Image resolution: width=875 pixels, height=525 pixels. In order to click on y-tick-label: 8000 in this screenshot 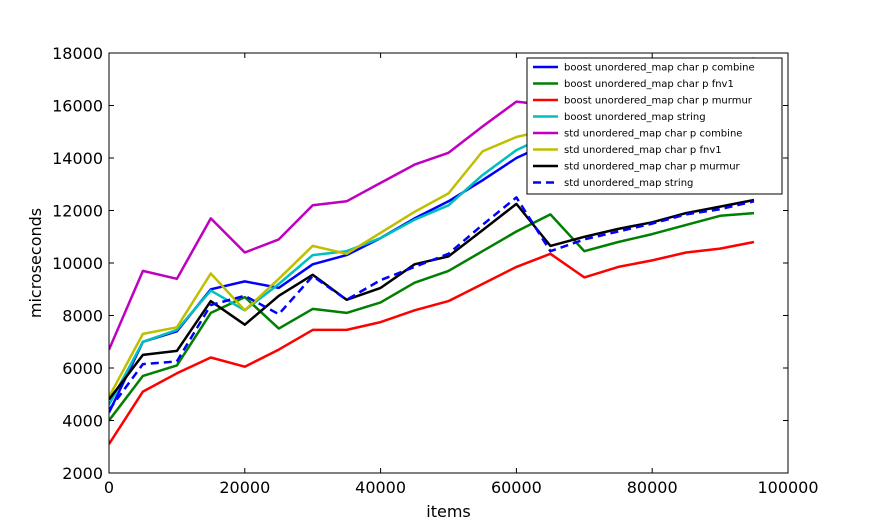, I will do `click(82, 316)`.